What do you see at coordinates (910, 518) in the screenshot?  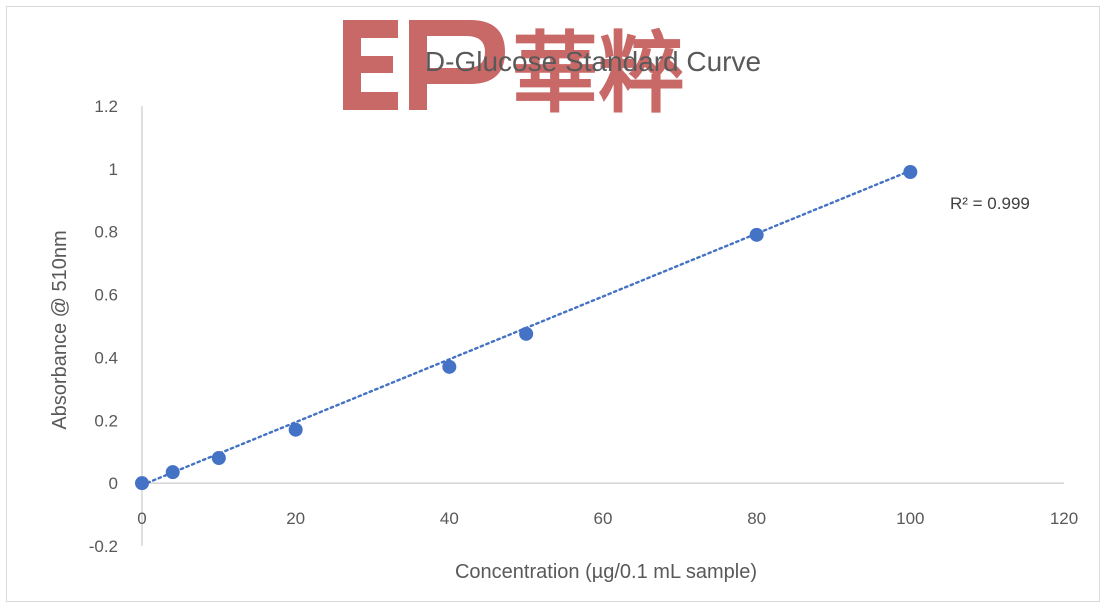 I see `x-tick-label: 100` at bounding box center [910, 518].